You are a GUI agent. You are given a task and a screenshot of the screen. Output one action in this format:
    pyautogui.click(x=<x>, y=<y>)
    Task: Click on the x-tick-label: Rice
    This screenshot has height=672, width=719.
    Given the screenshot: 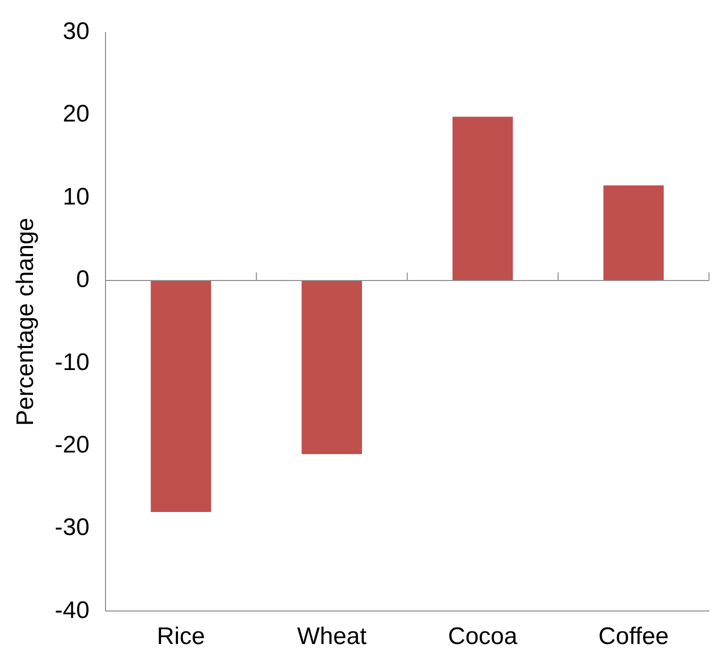 What is the action you would take?
    pyautogui.click(x=180, y=636)
    